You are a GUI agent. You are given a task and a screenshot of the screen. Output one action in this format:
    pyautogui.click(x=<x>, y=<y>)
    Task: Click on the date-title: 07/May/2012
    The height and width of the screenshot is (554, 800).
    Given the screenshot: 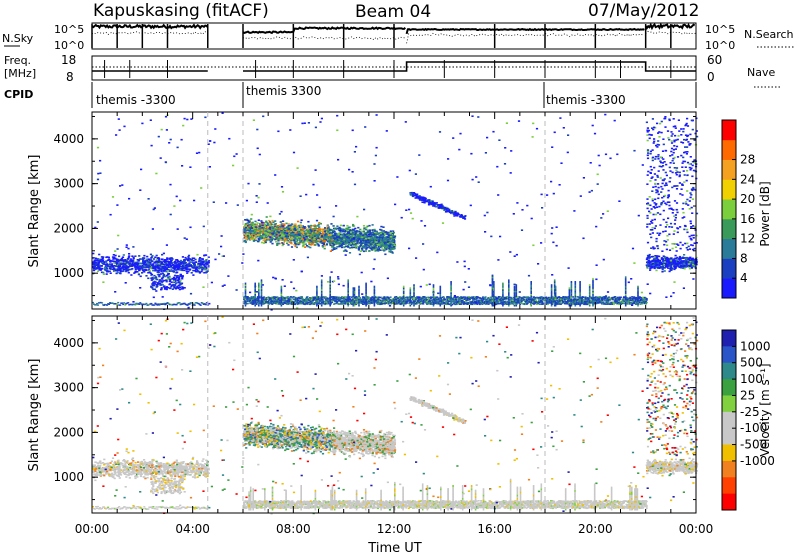 What is the action you would take?
    pyautogui.click(x=644, y=11)
    